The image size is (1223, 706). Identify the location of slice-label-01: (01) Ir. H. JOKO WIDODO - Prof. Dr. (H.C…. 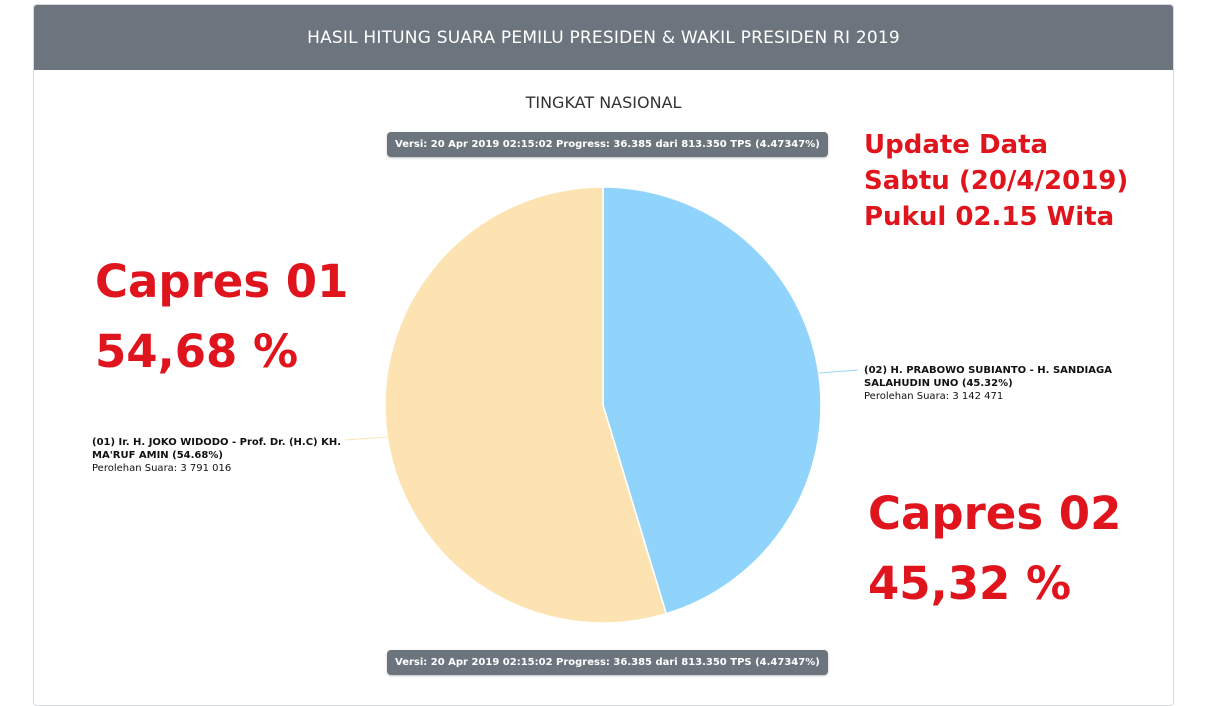
(227, 455).